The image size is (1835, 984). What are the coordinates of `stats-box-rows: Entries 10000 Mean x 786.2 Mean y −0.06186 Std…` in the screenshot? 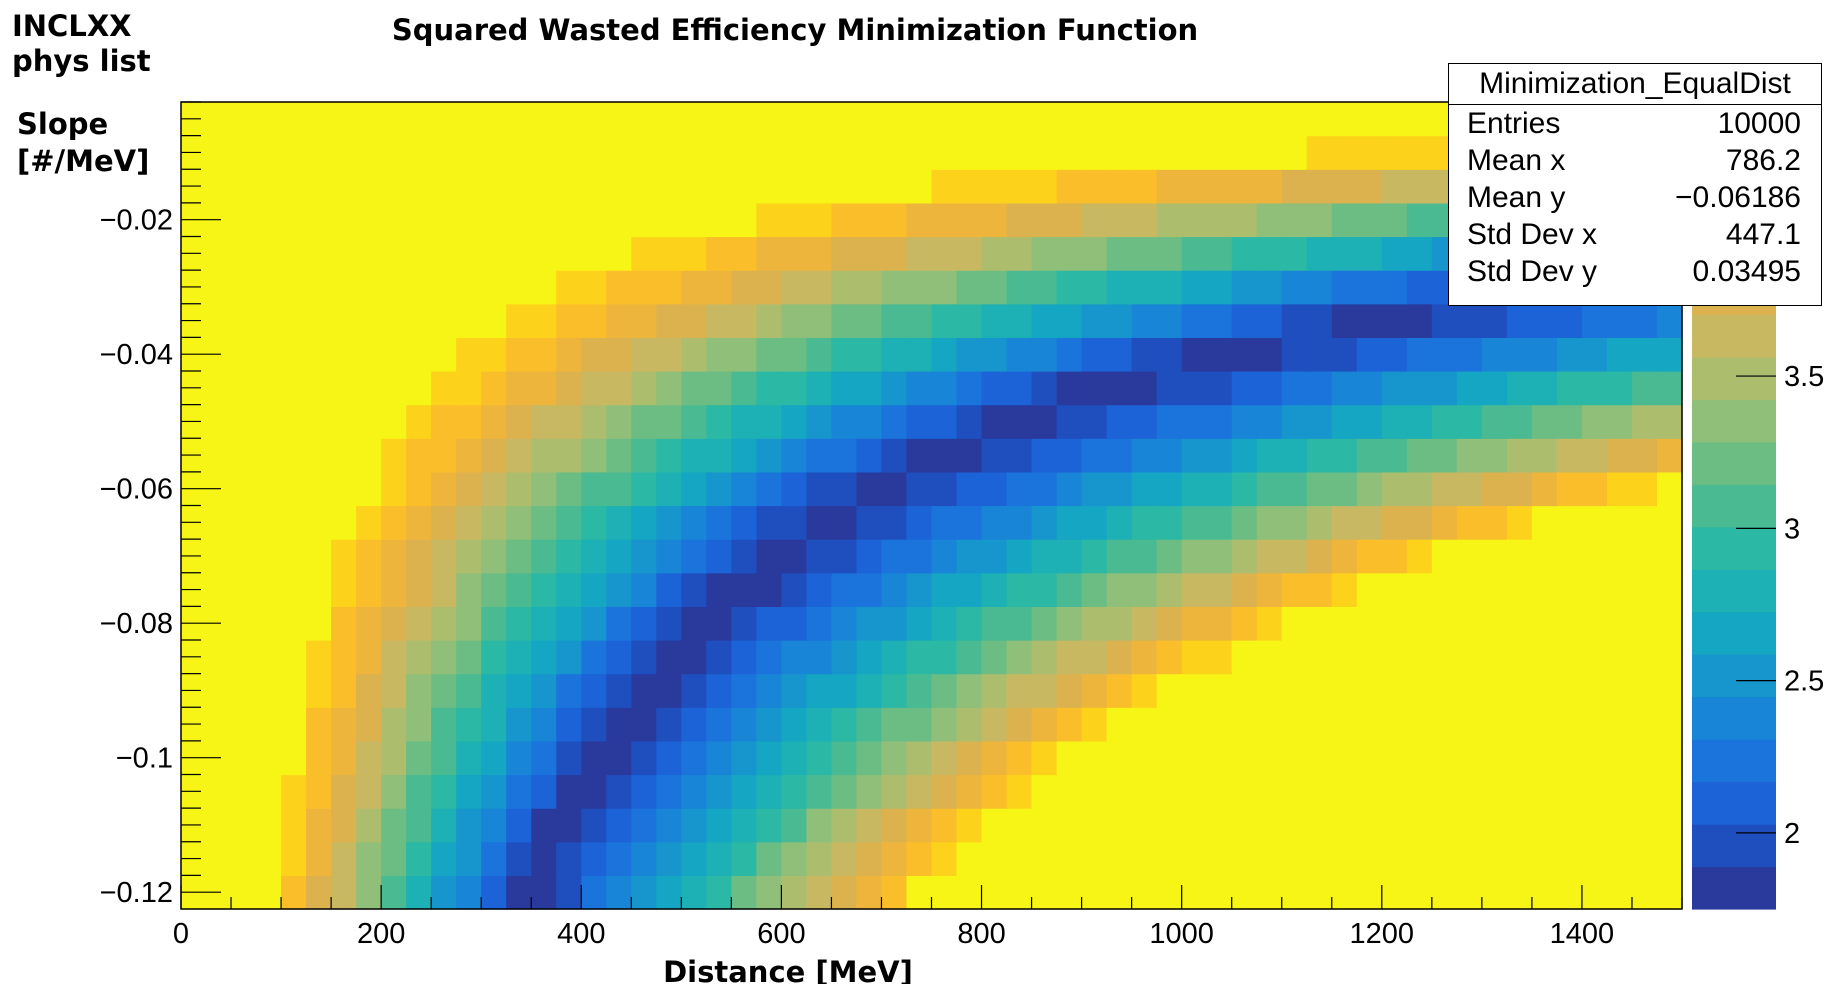 It's located at (1635, 197).